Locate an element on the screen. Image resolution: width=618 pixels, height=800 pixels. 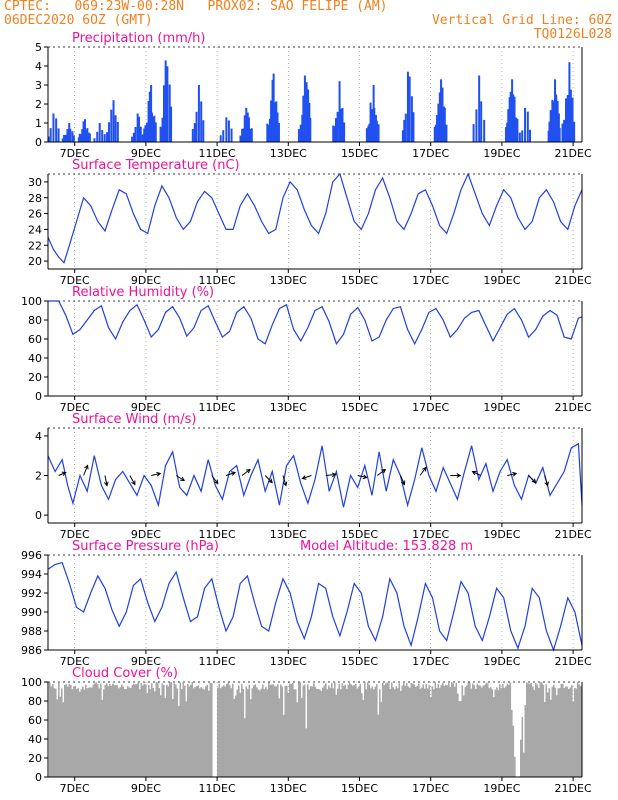
y-tick-label: 4 is located at coordinates (38, 66).